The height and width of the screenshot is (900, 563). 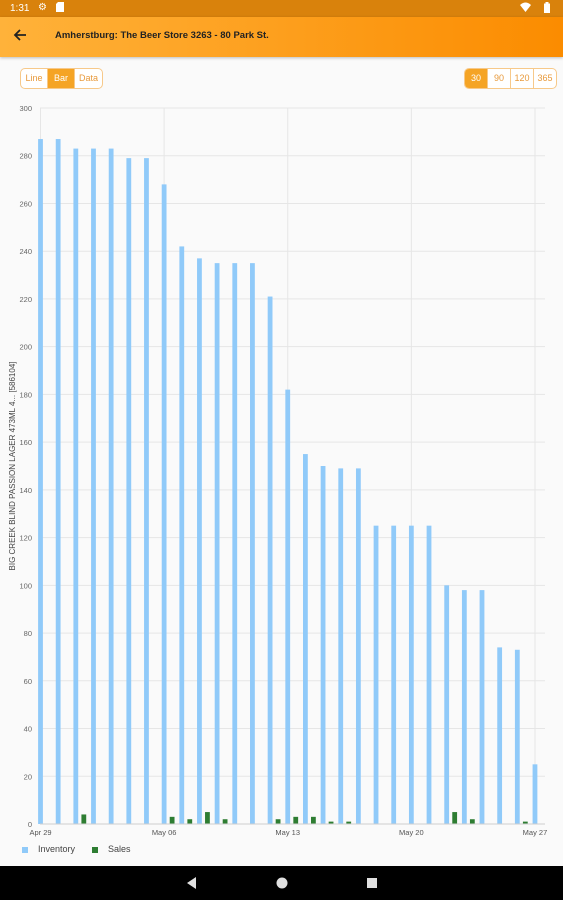 What do you see at coordinates (476, 78) in the screenshot?
I see `range-30-button: 30` at bounding box center [476, 78].